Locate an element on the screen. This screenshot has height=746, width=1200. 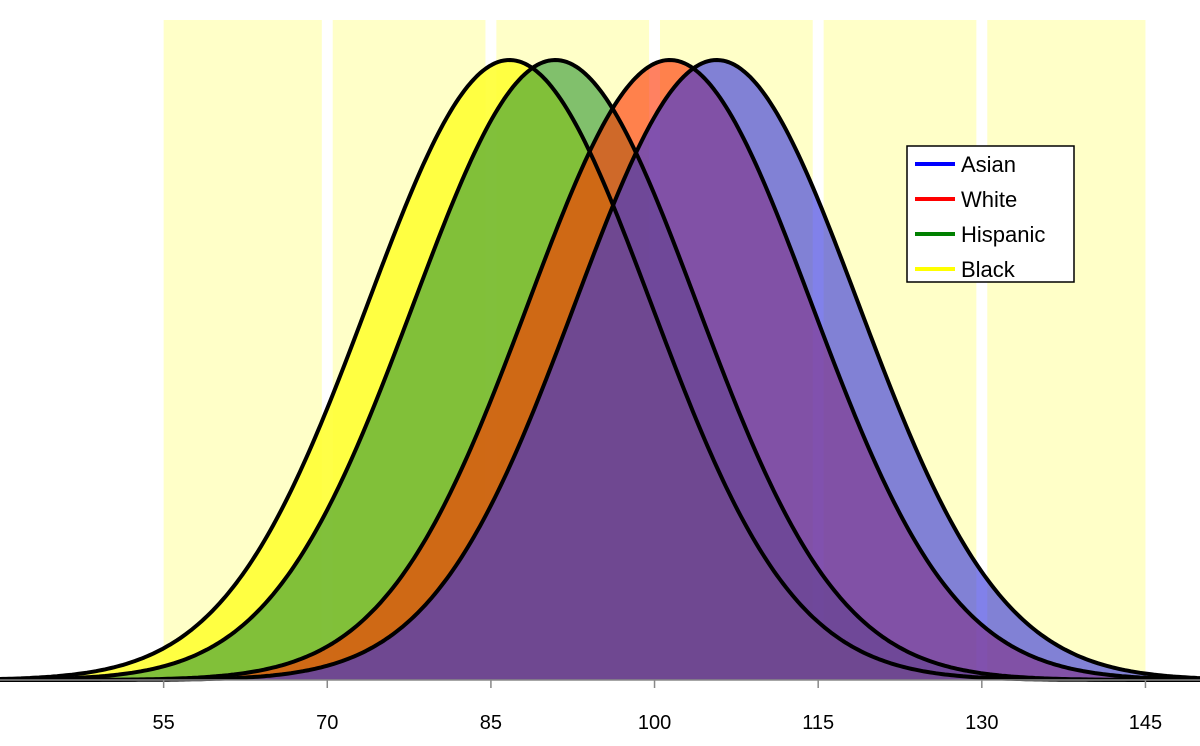
legend-label-asian: Asian is located at coordinates (988, 164).